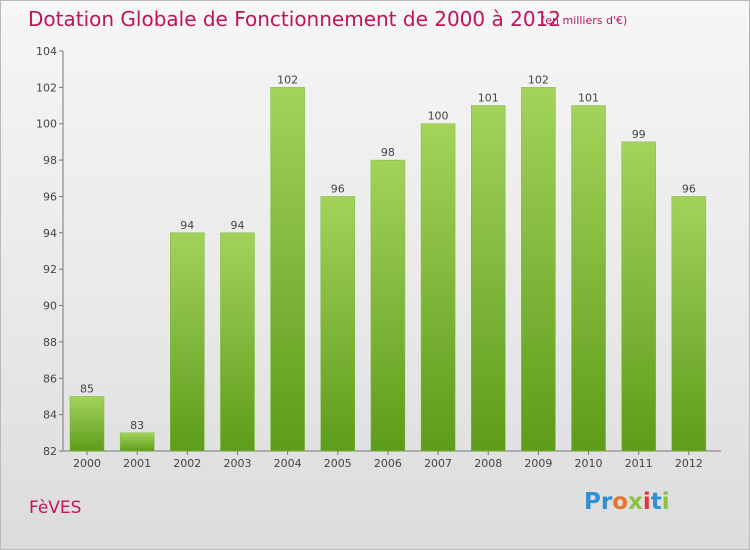 The width and height of the screenshot is (750, 550). What do you see at coordinates (639, 463) in the screenshot?
I see `x-tick-label: 2011` at bounding box center [639, 463].